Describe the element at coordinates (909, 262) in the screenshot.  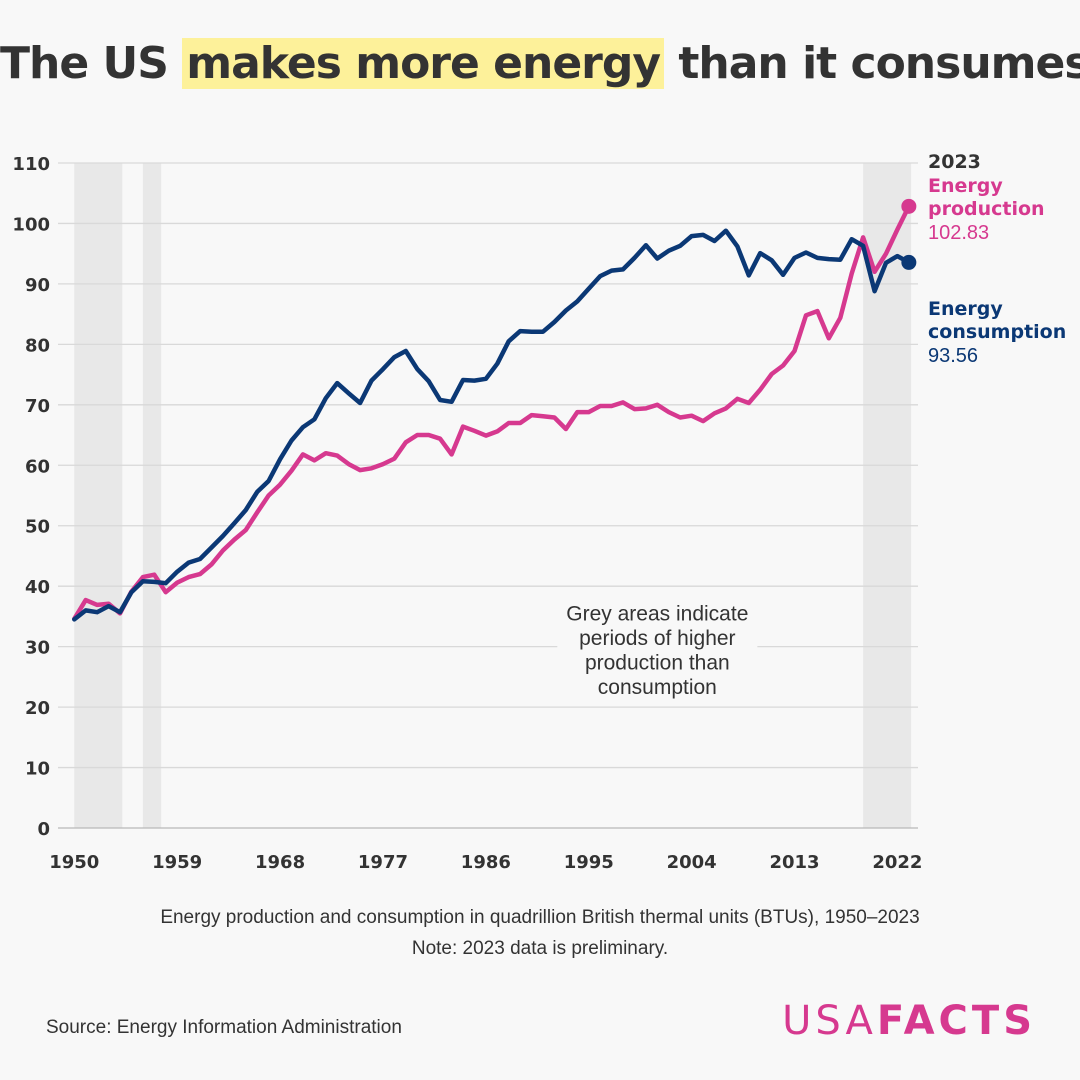
I see `consumption-endpoint` at that location.